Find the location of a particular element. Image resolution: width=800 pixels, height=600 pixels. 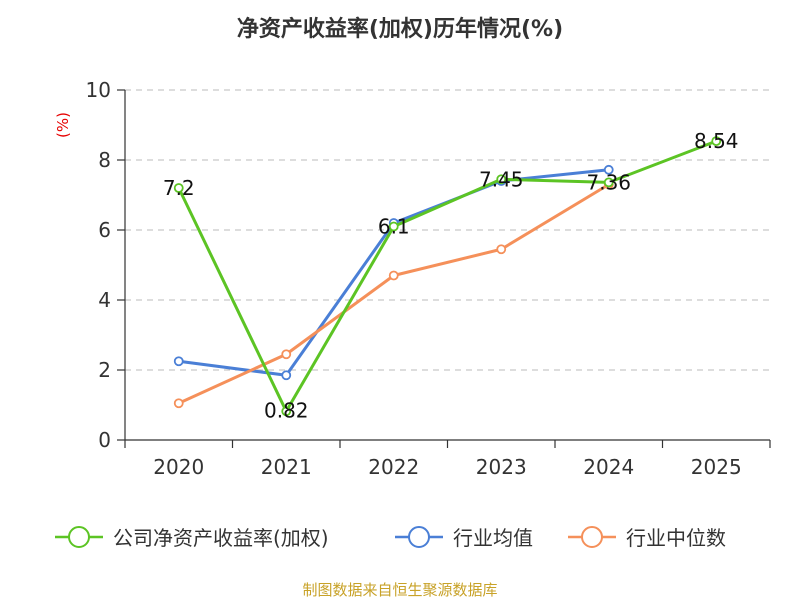

x-tick-label: 2021 is located at coordinates (286, 467).